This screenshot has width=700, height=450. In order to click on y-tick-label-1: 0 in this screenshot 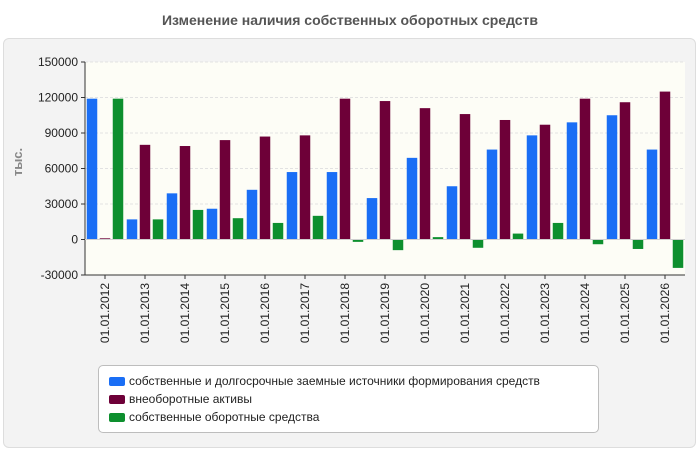, I will do `click(74, 240)`.